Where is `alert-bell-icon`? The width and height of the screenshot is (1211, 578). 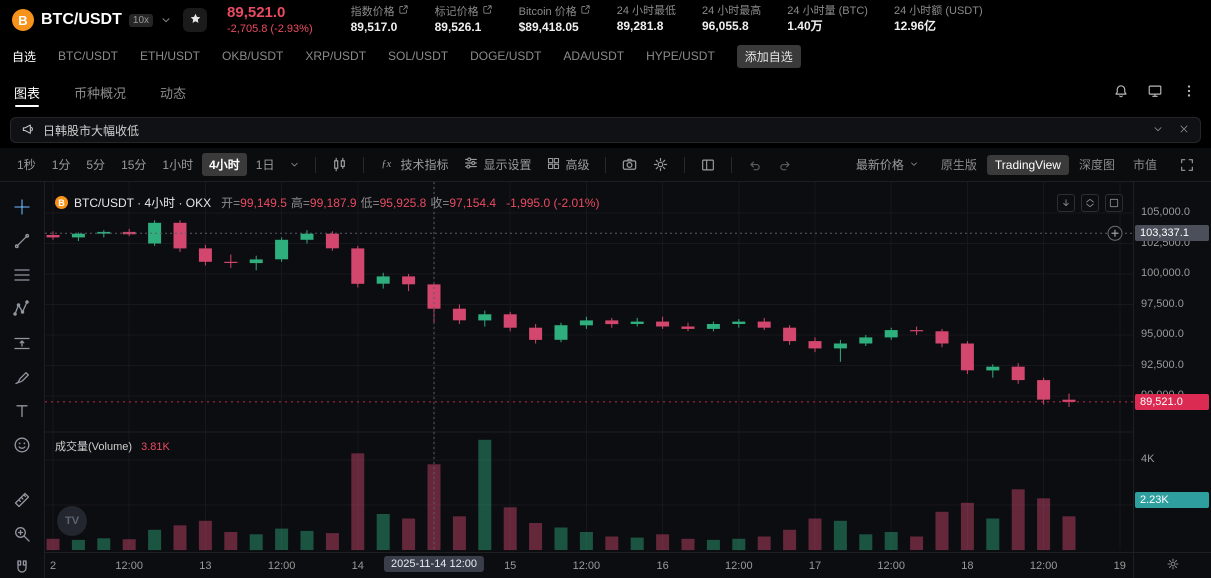 alert-bell-icon is located at coordinates (1121, 92).